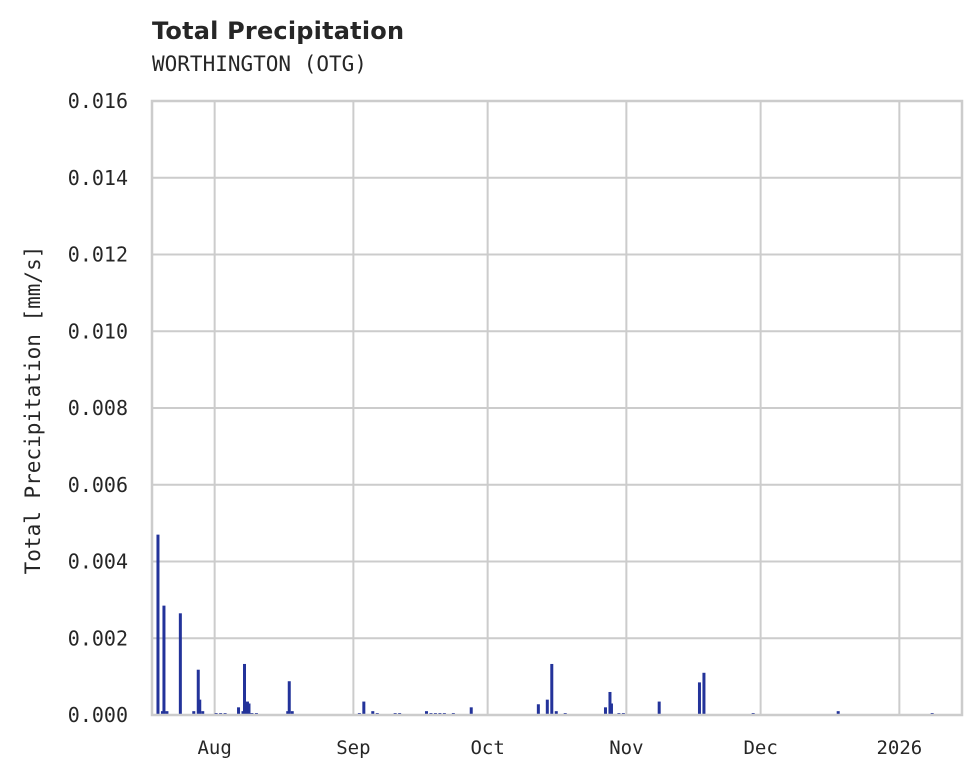 The height and width of the screenshot is (780, 980). I want to click on x-tick-label: Dec, so click(760, 748).